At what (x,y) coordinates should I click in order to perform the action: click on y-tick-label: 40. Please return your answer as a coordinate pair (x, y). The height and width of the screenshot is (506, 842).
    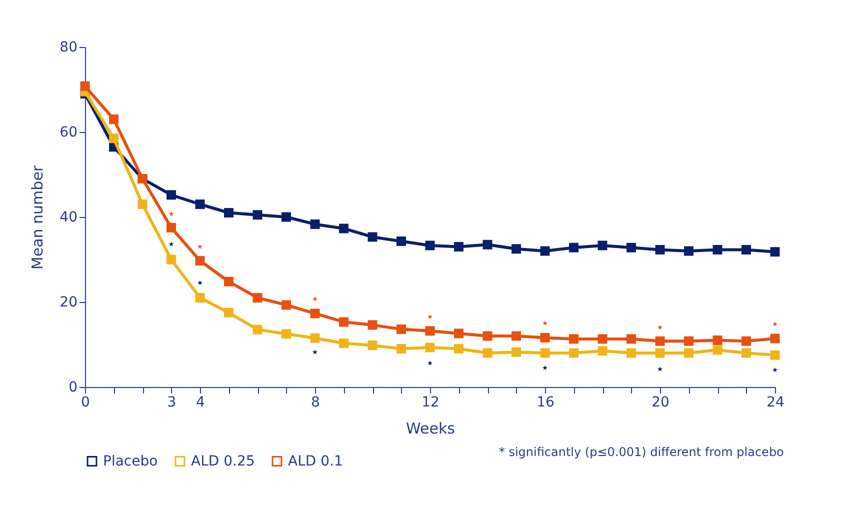
    Looking at the image, I should click on (69, 218).